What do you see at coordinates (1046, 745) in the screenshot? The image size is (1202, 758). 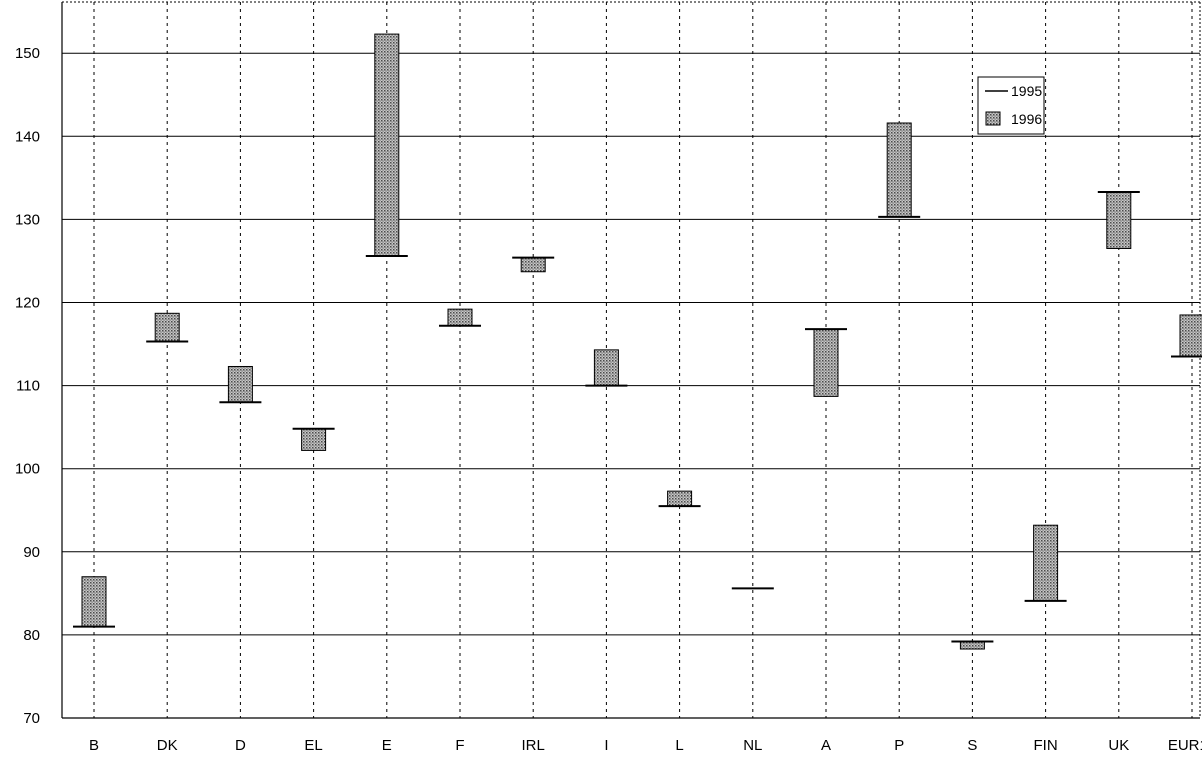 I see `x-tick-label: FIN` at bounding box center [1046, 745].